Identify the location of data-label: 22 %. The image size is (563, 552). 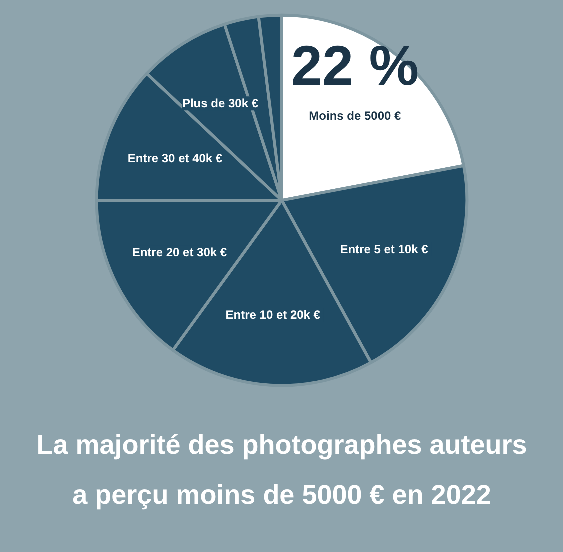
(355, 66).